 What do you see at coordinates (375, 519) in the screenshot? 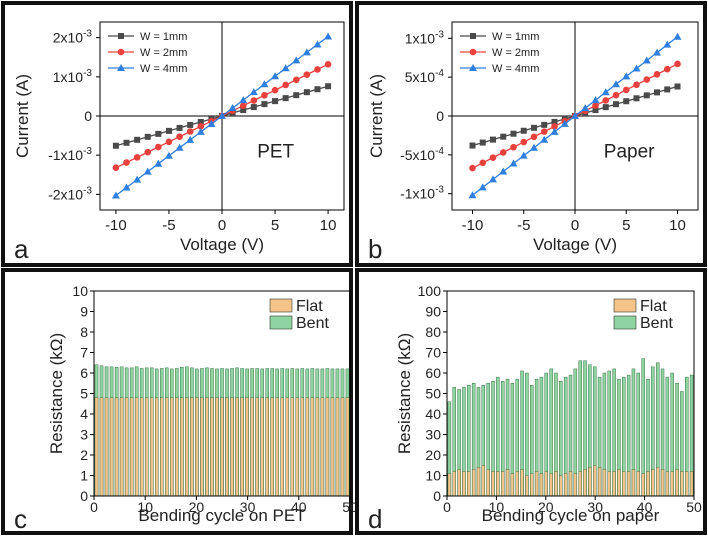
I see `panel-letter: d` at bounding box center [375, 519].